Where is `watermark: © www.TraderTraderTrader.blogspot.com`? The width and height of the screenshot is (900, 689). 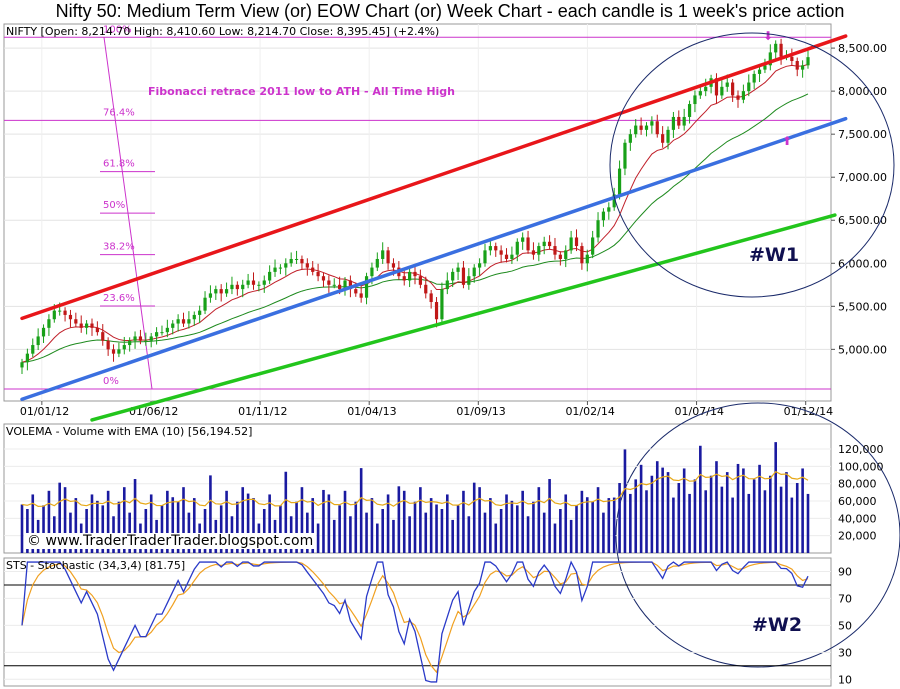 watermark: © www.TraderTraderTrader.blogspot.com is located at coordinates (170, 541).